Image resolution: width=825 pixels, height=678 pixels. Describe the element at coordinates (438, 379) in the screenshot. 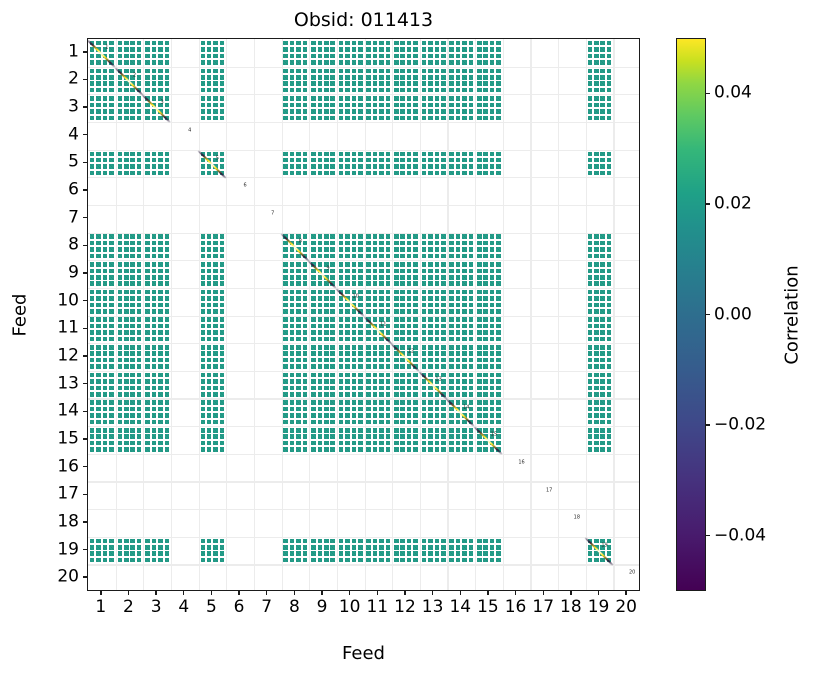

I see `feed-number-annotation: 13` at that location.